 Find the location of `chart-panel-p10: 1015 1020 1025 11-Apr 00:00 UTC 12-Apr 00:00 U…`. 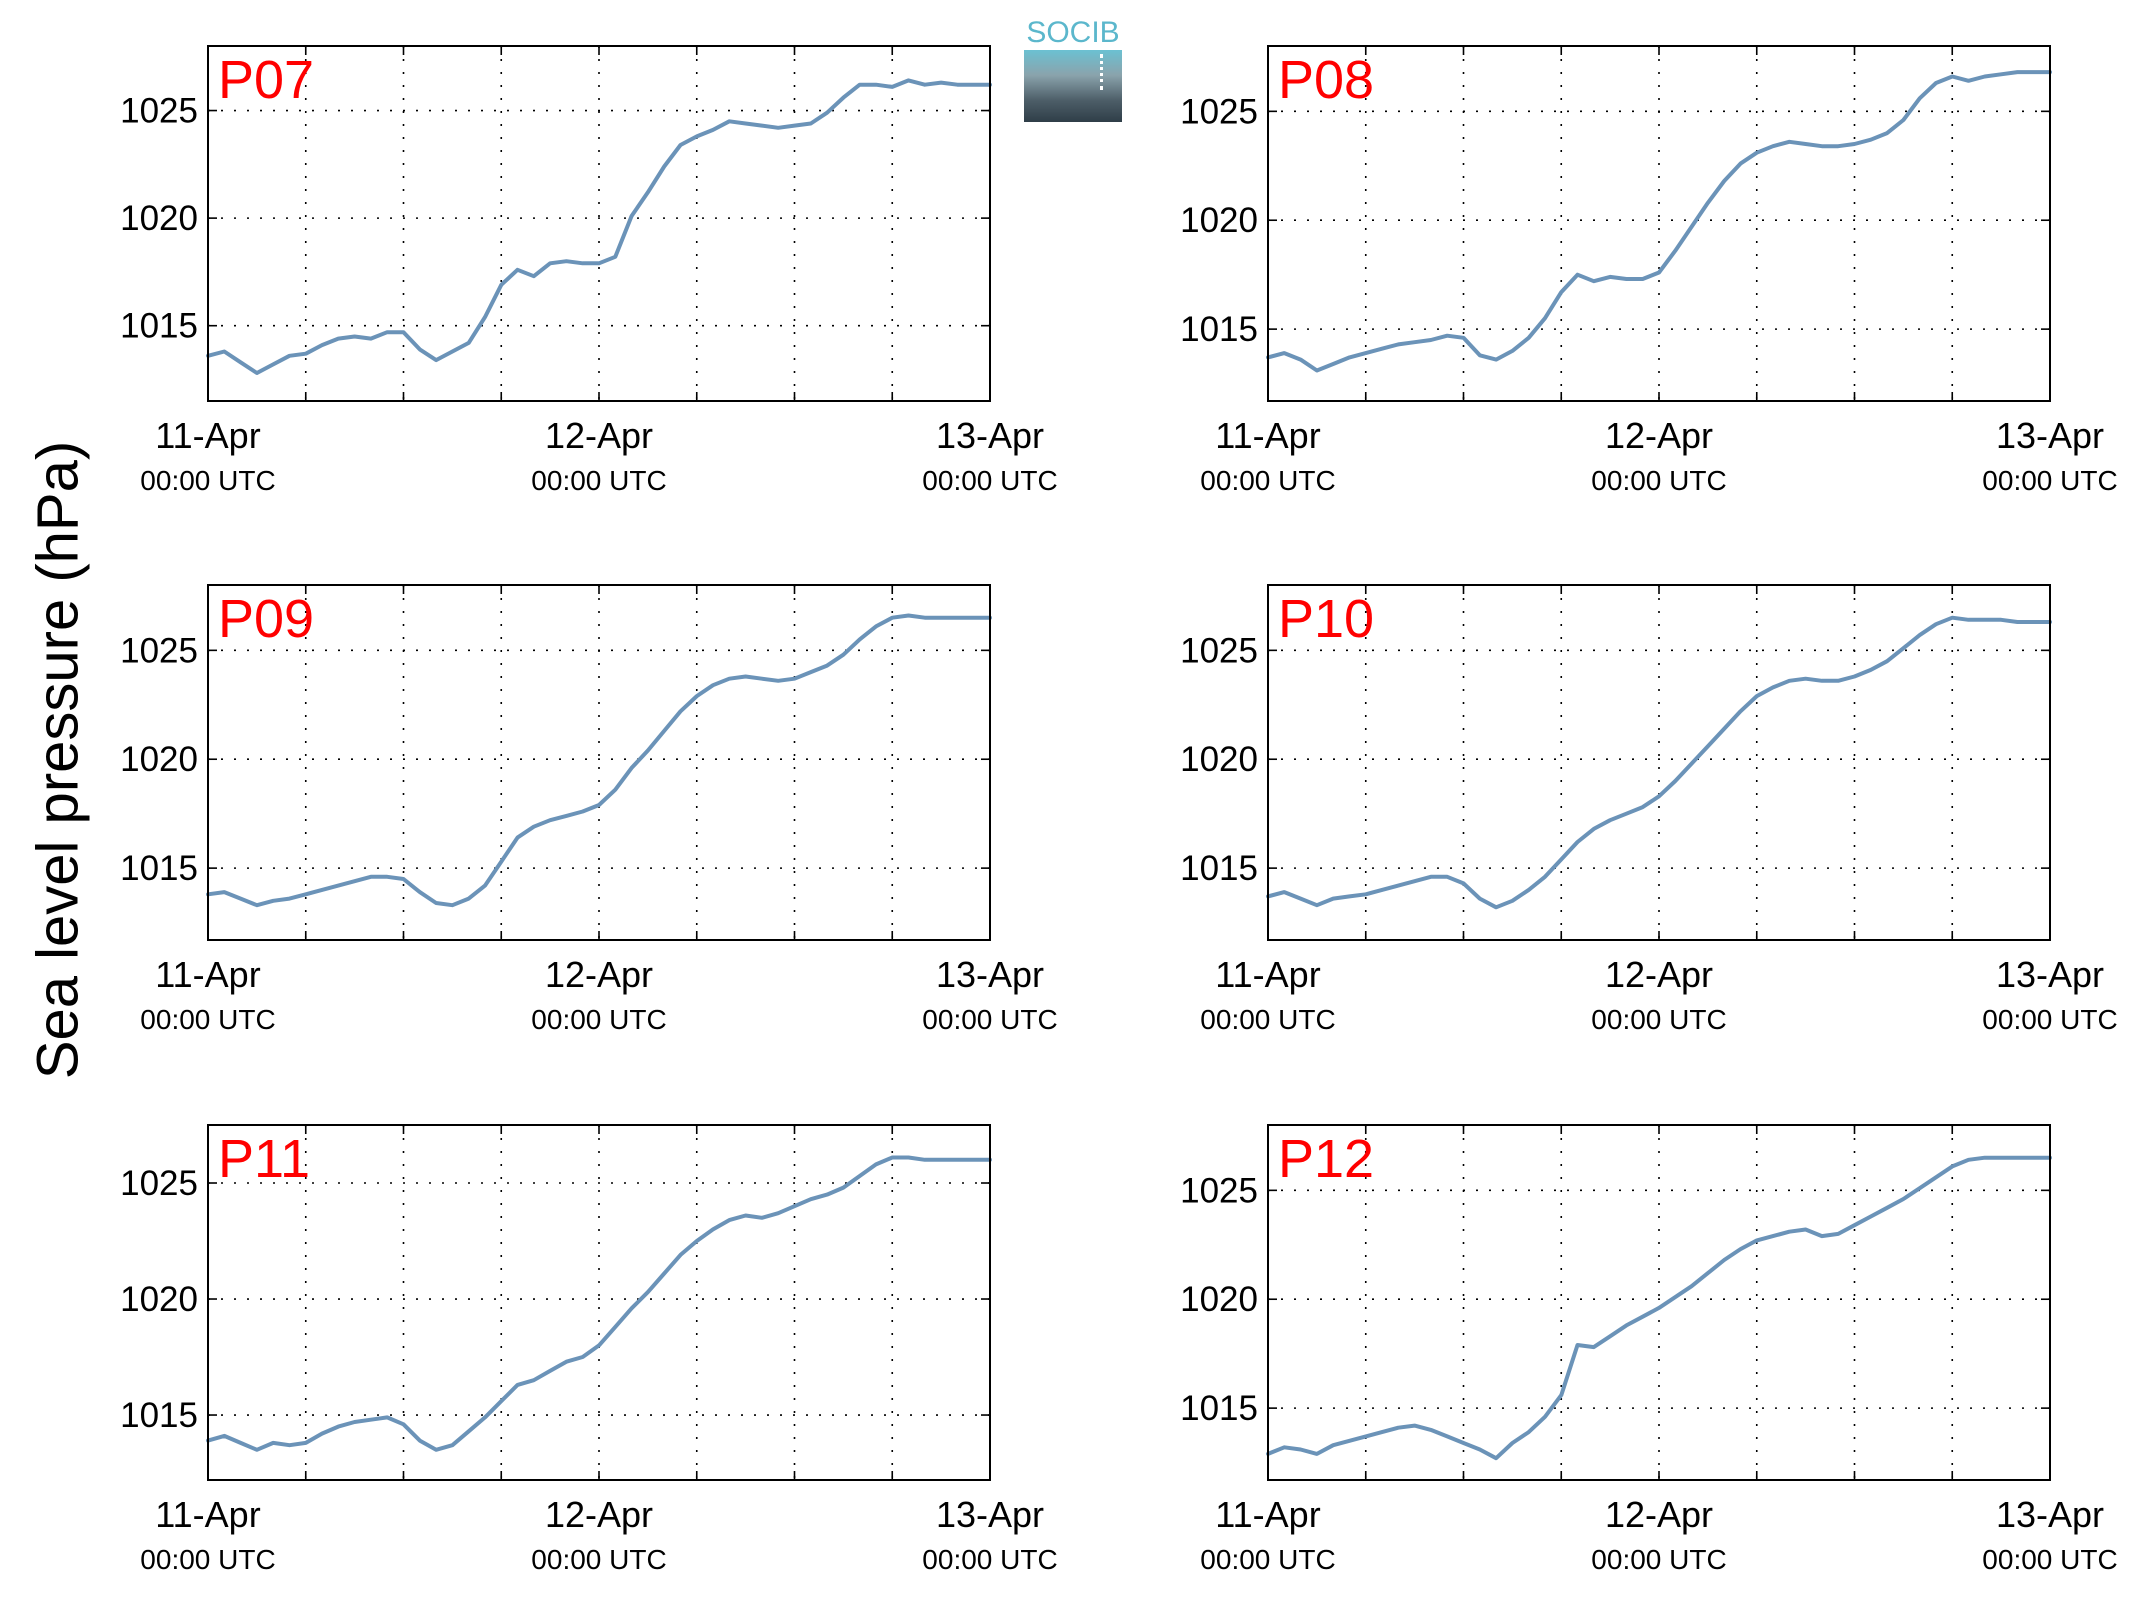

chart-panel-p10: 1015 1020 1025 11-Apr 00:00 UTC 12-Apr 00:00 U… is located at coordinates (1649, 809).